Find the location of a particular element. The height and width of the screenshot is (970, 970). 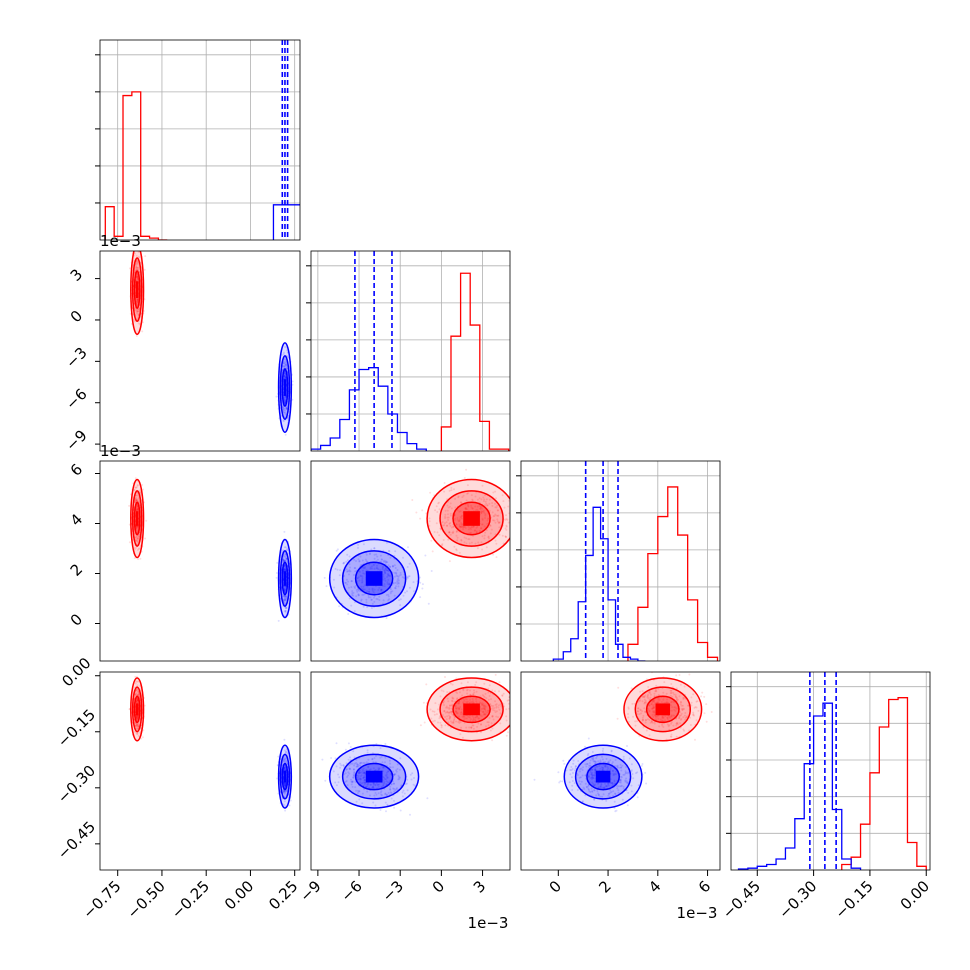

contour-blue is located at coordinates (285, 578).